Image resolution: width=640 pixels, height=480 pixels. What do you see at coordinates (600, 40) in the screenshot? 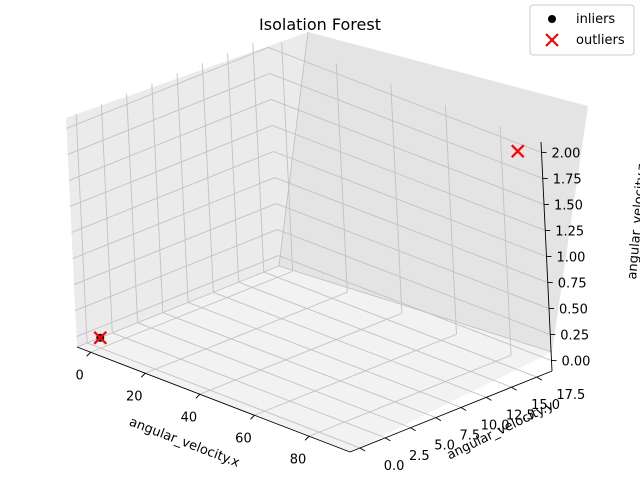
I see `legend-label-outliers: outliers` at bounding box center [600, 40].